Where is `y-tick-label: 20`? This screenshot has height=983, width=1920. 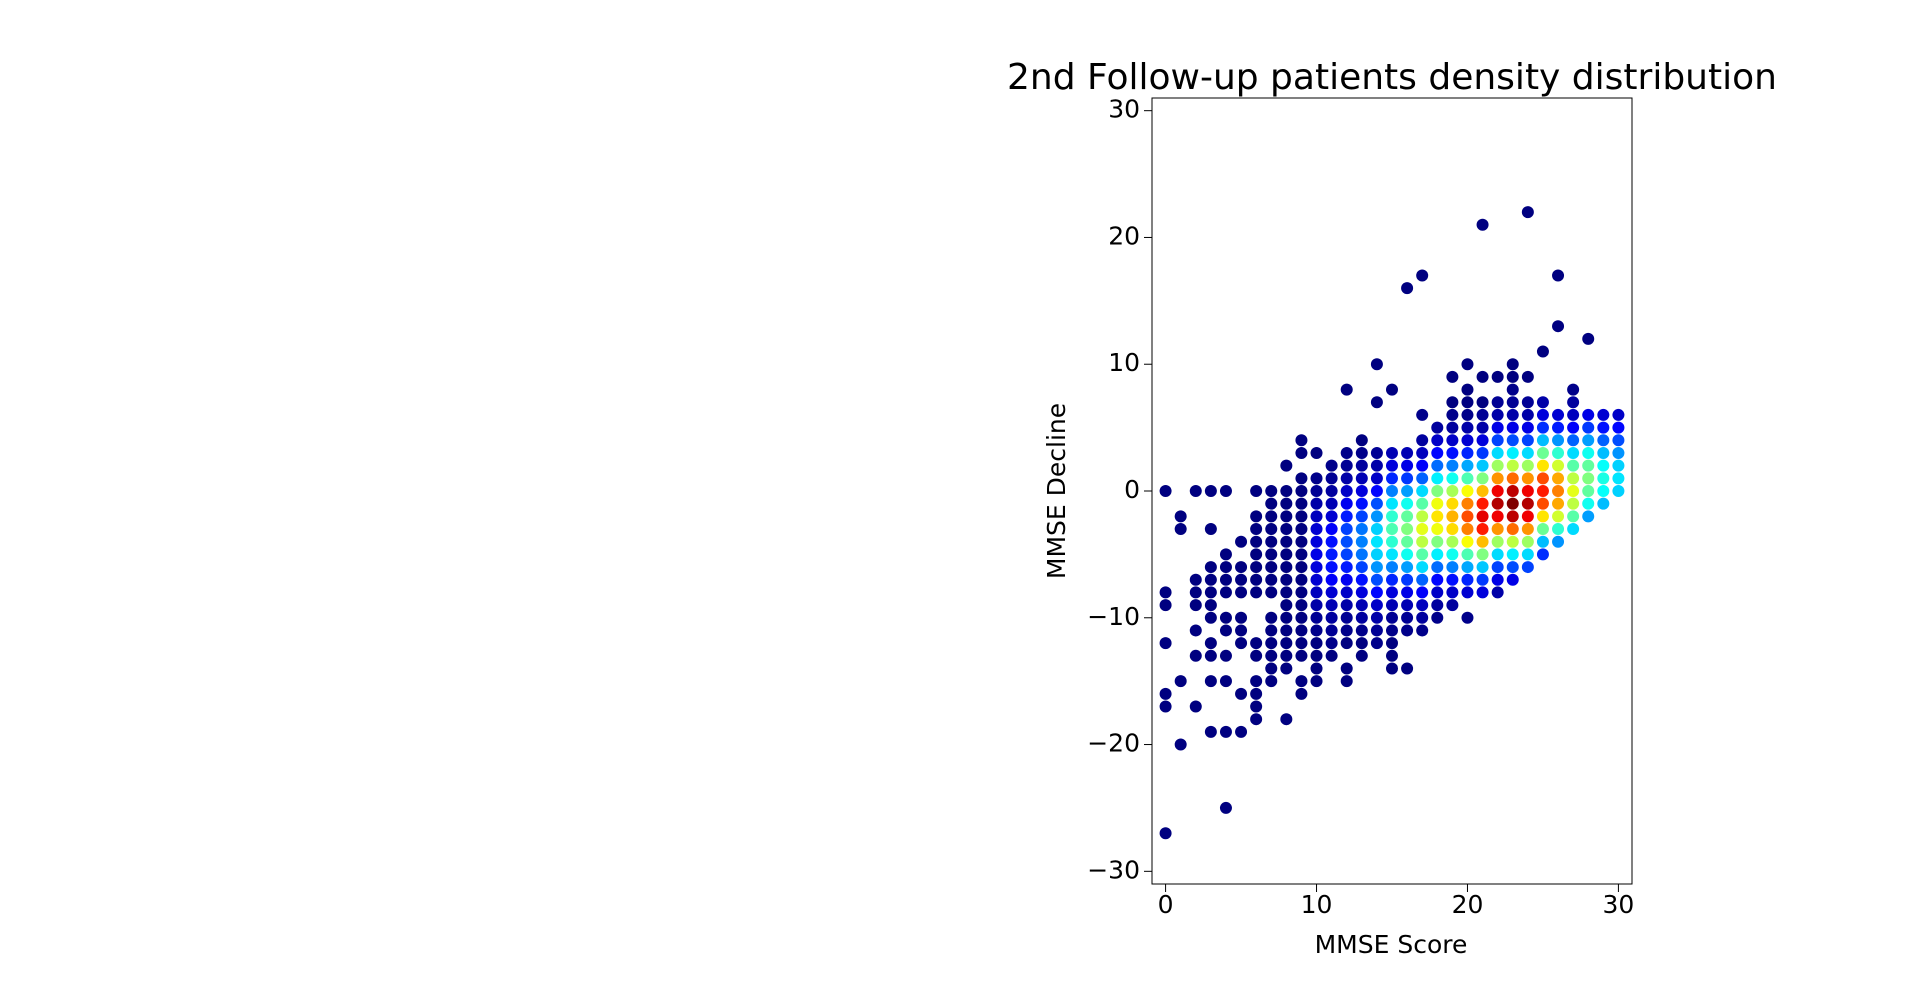 y-tick-label: 20 is located at coordinates (1124, 235).